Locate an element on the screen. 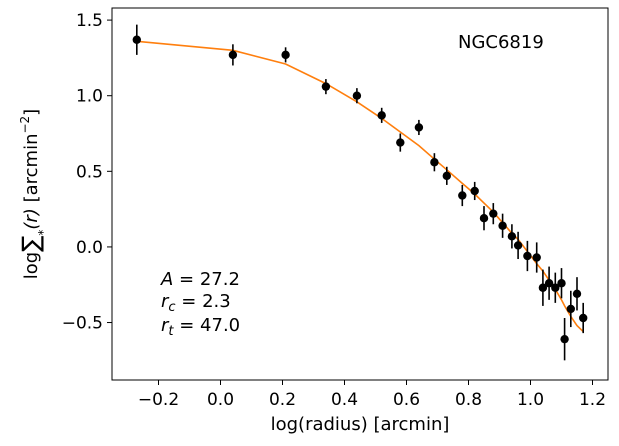 The height and width of the screenshot is (446, 619). y-tick-label: 0.0 is located at coordinates (89, 248).